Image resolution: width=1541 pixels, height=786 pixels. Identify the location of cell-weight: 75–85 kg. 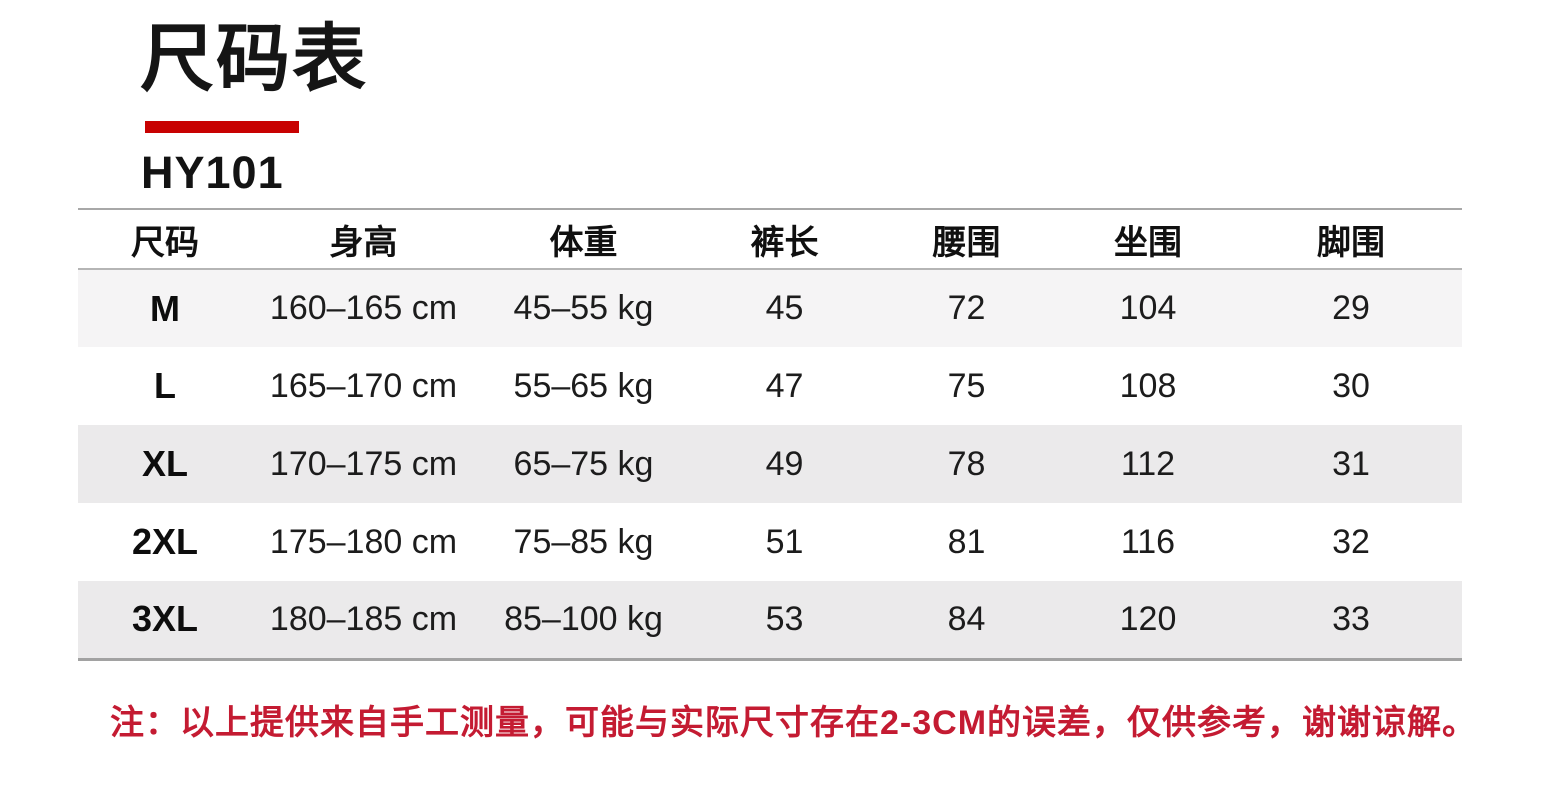
(583, 541).